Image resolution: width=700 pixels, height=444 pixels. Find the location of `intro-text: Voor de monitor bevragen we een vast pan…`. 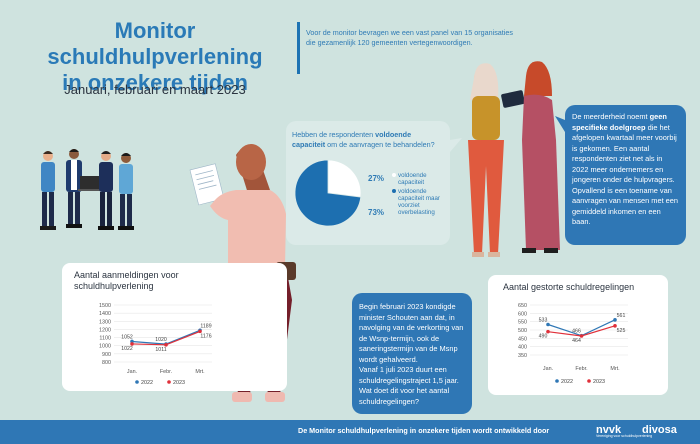

intro-text: Voor de monitor bevragen we een vast pan… is located at coordinates (416, 38).